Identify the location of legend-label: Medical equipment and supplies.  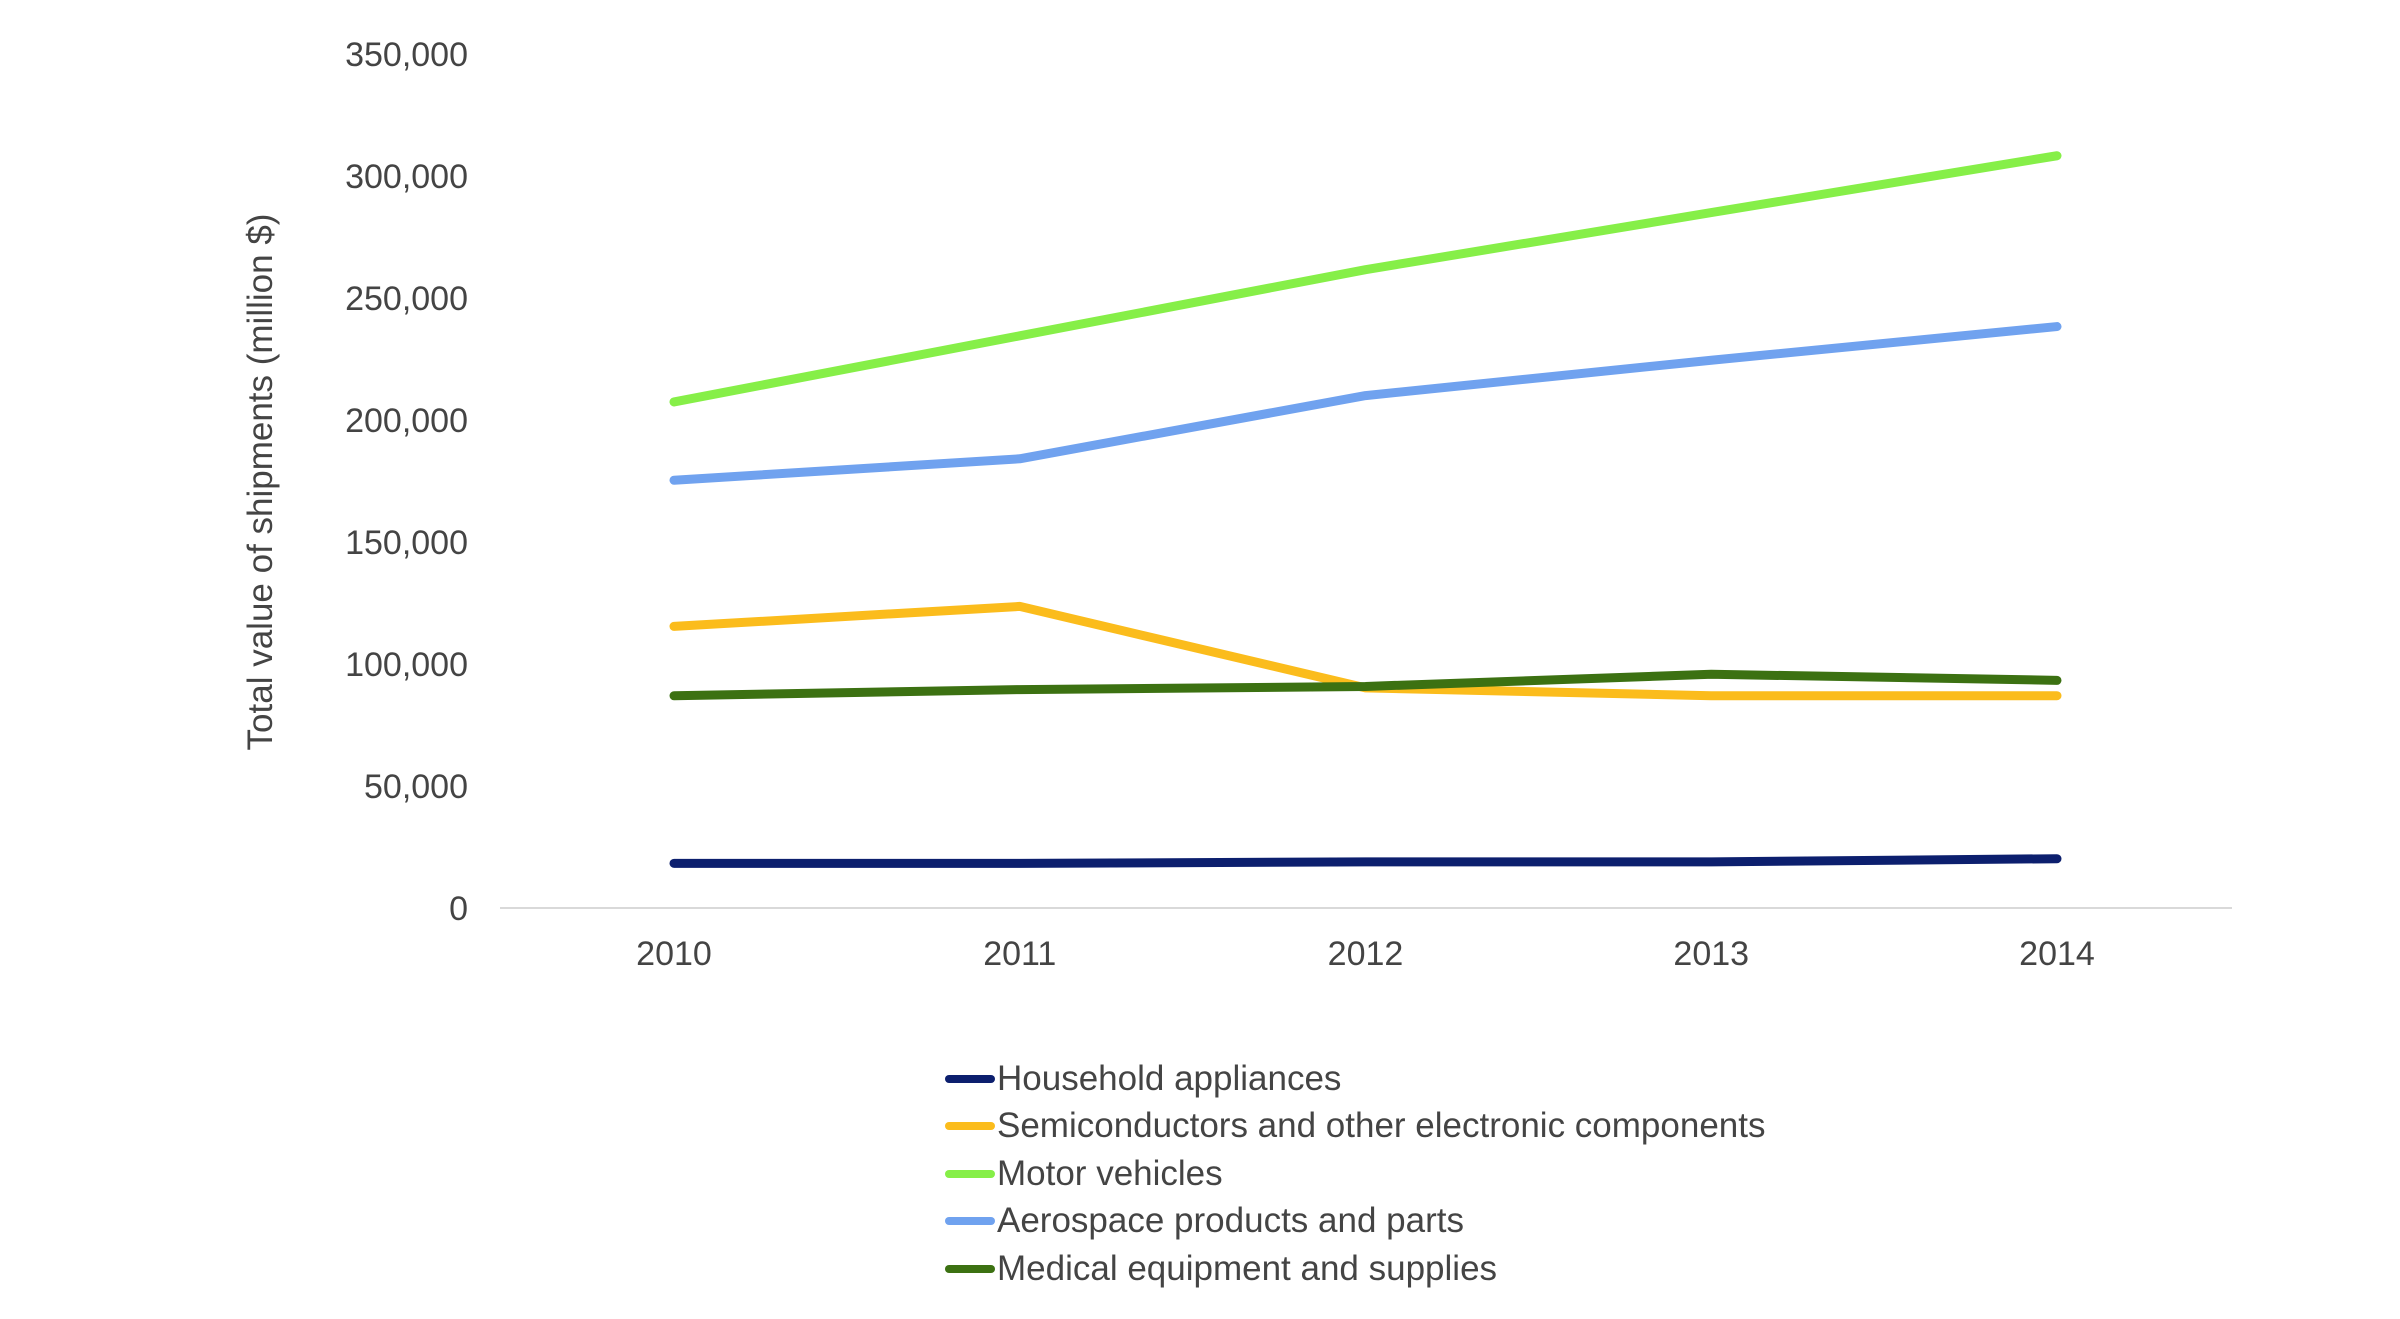
(1247, 1268).